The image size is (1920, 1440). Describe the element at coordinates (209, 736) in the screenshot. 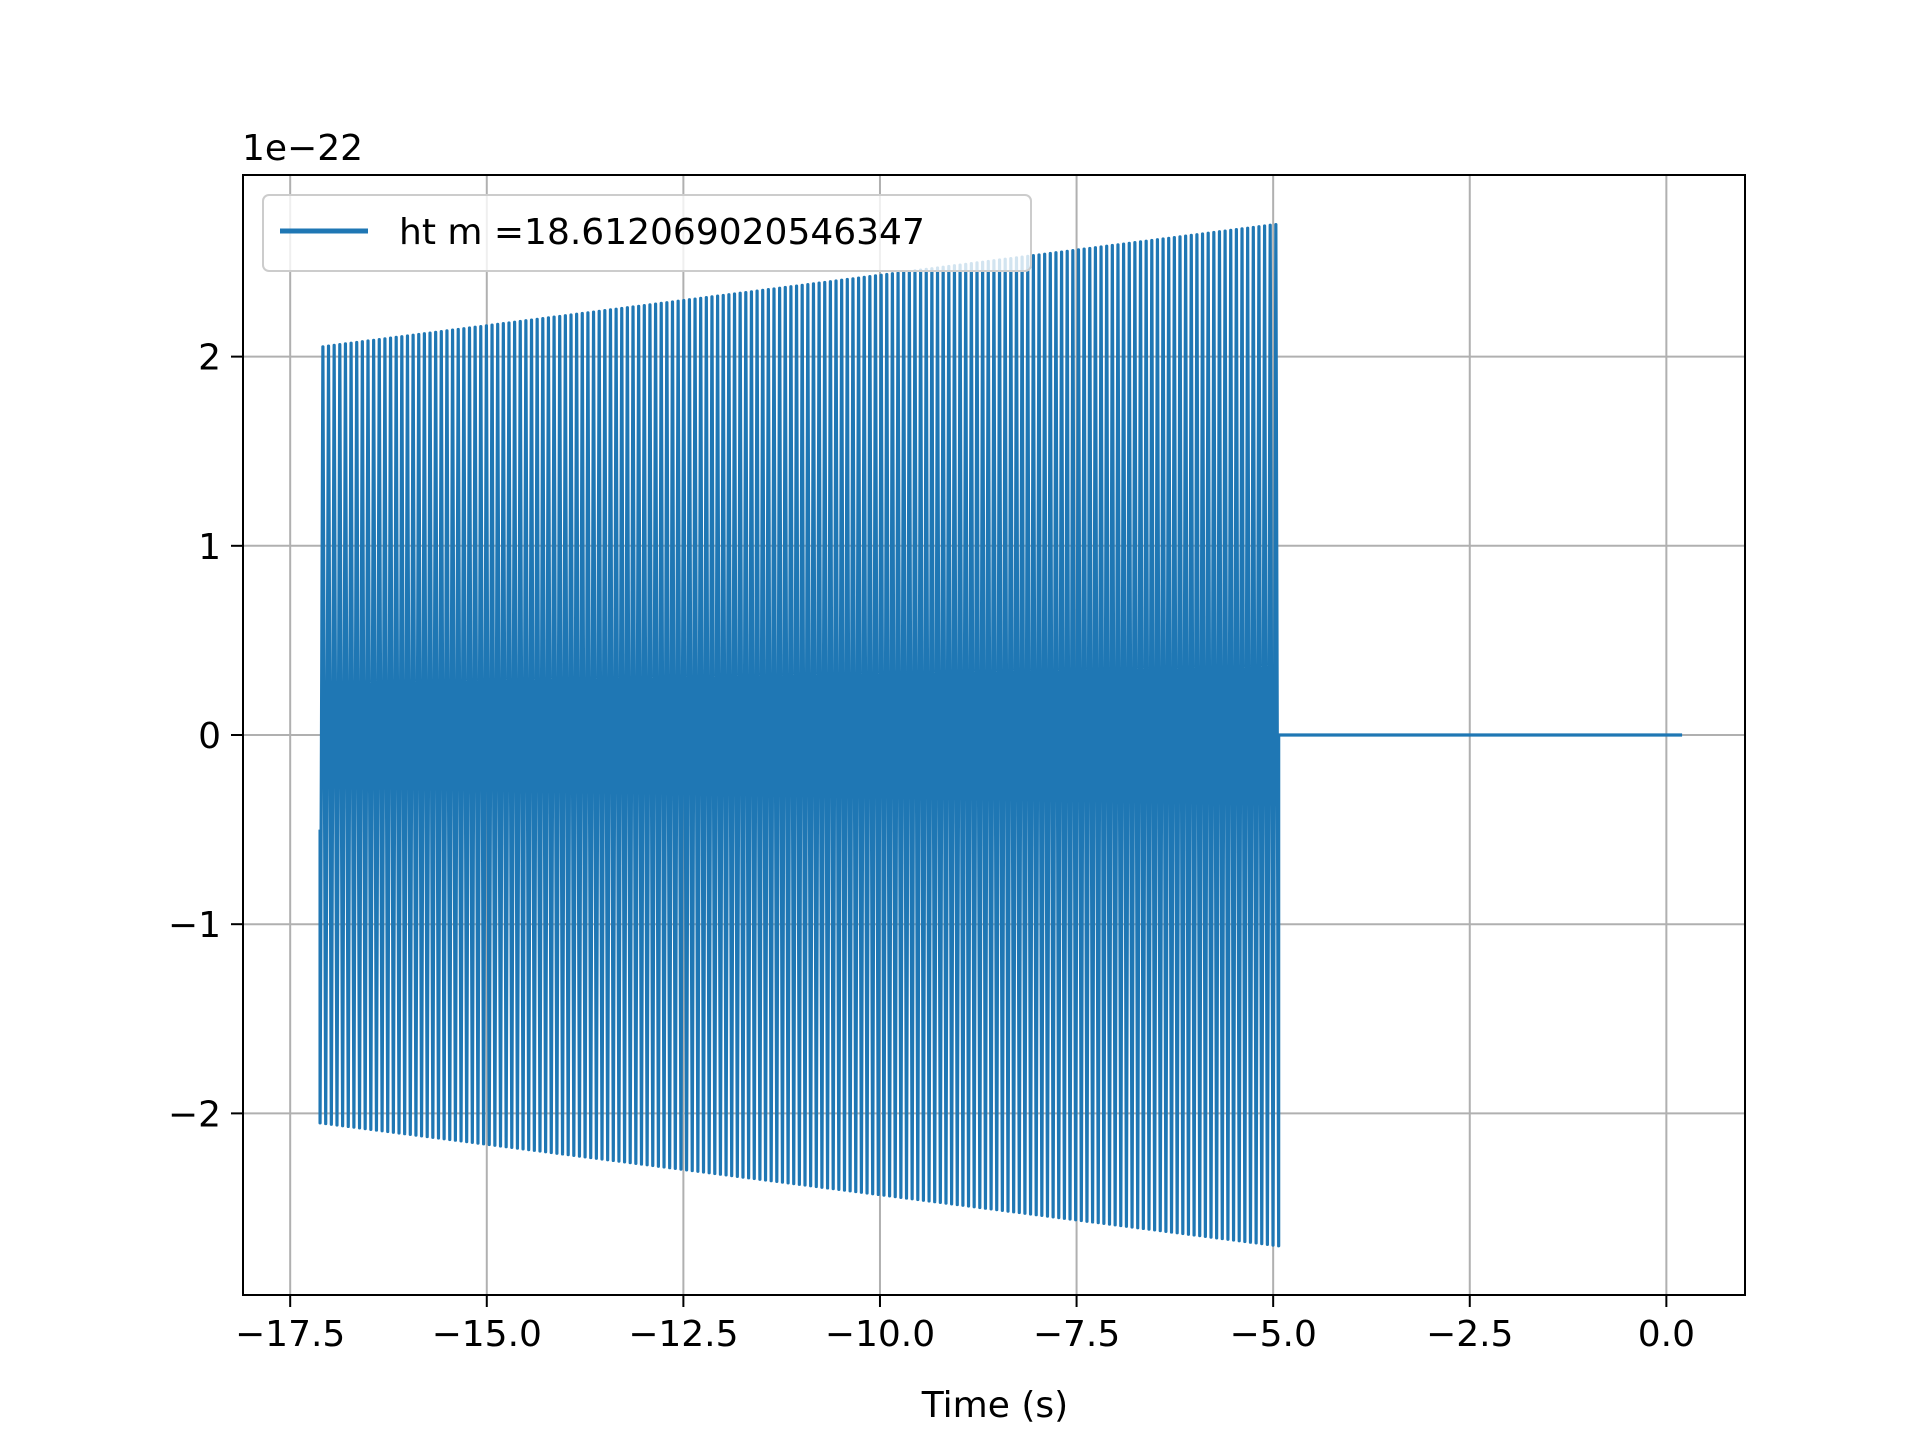

I see `y-tick-label: 0` at that location.